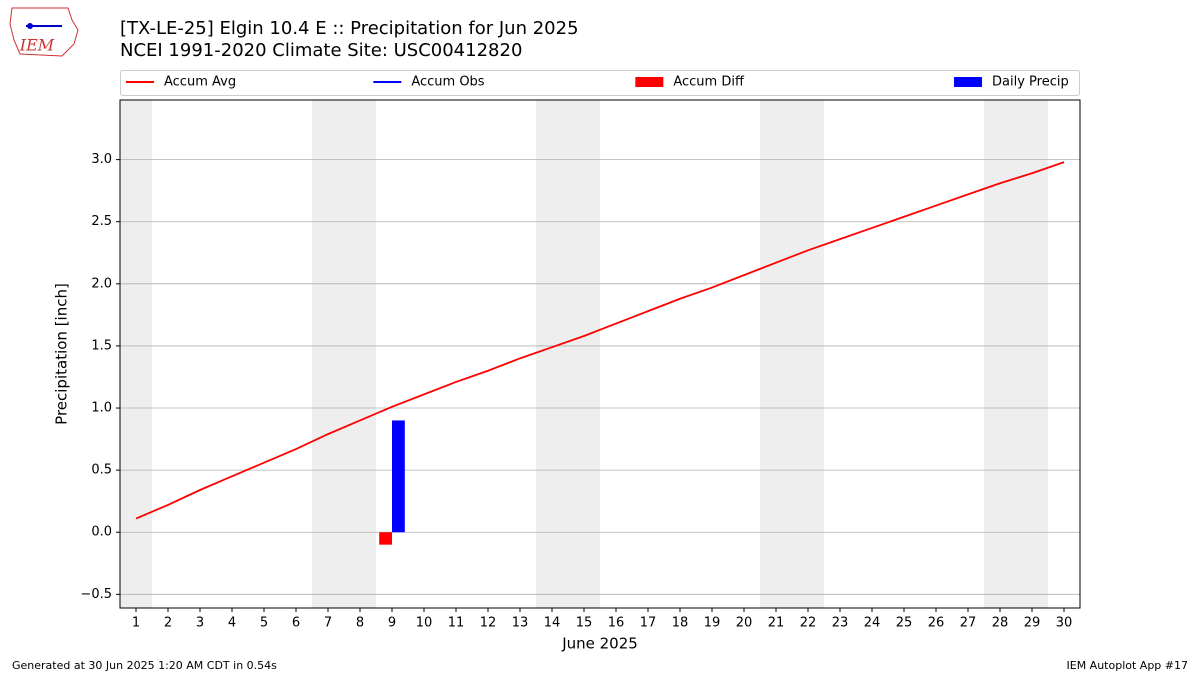  What do you see at coordinates (101, 532) in the screenshot?
I see `y-tick-label: 0.0` at bounding box center [101, 532].